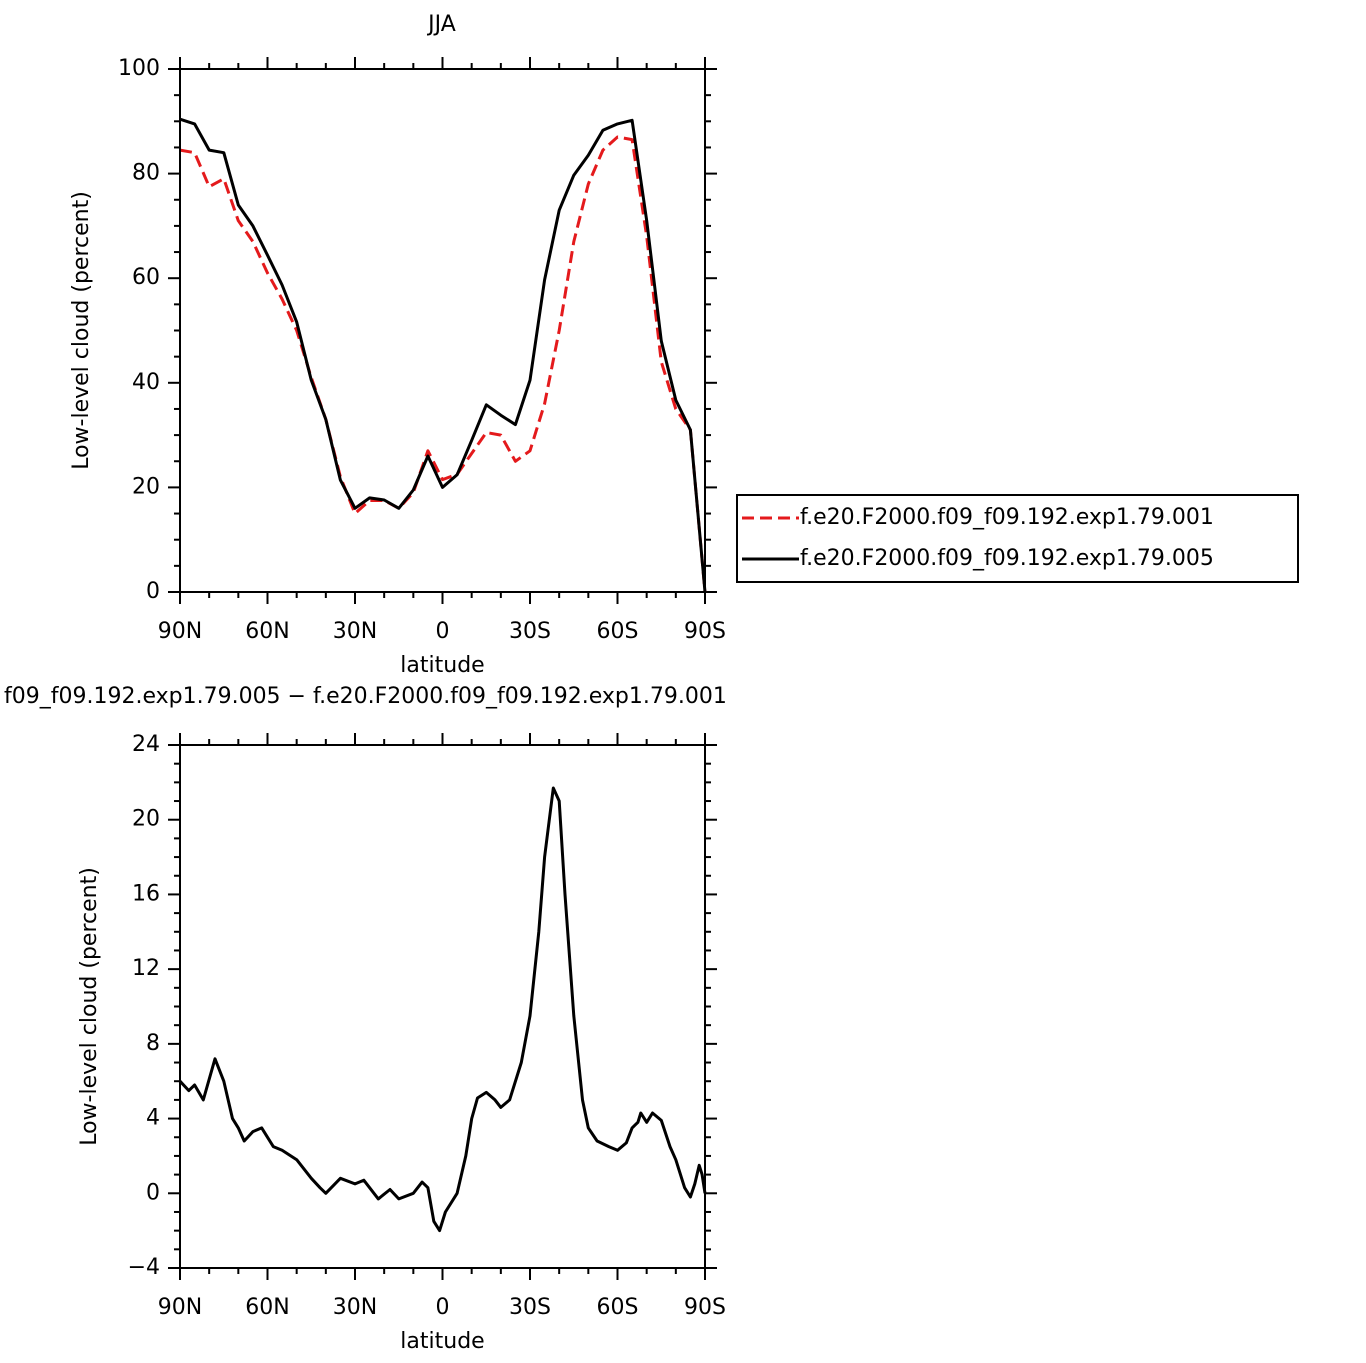  I want to click on chart-title: JJA, so click(441, 24).